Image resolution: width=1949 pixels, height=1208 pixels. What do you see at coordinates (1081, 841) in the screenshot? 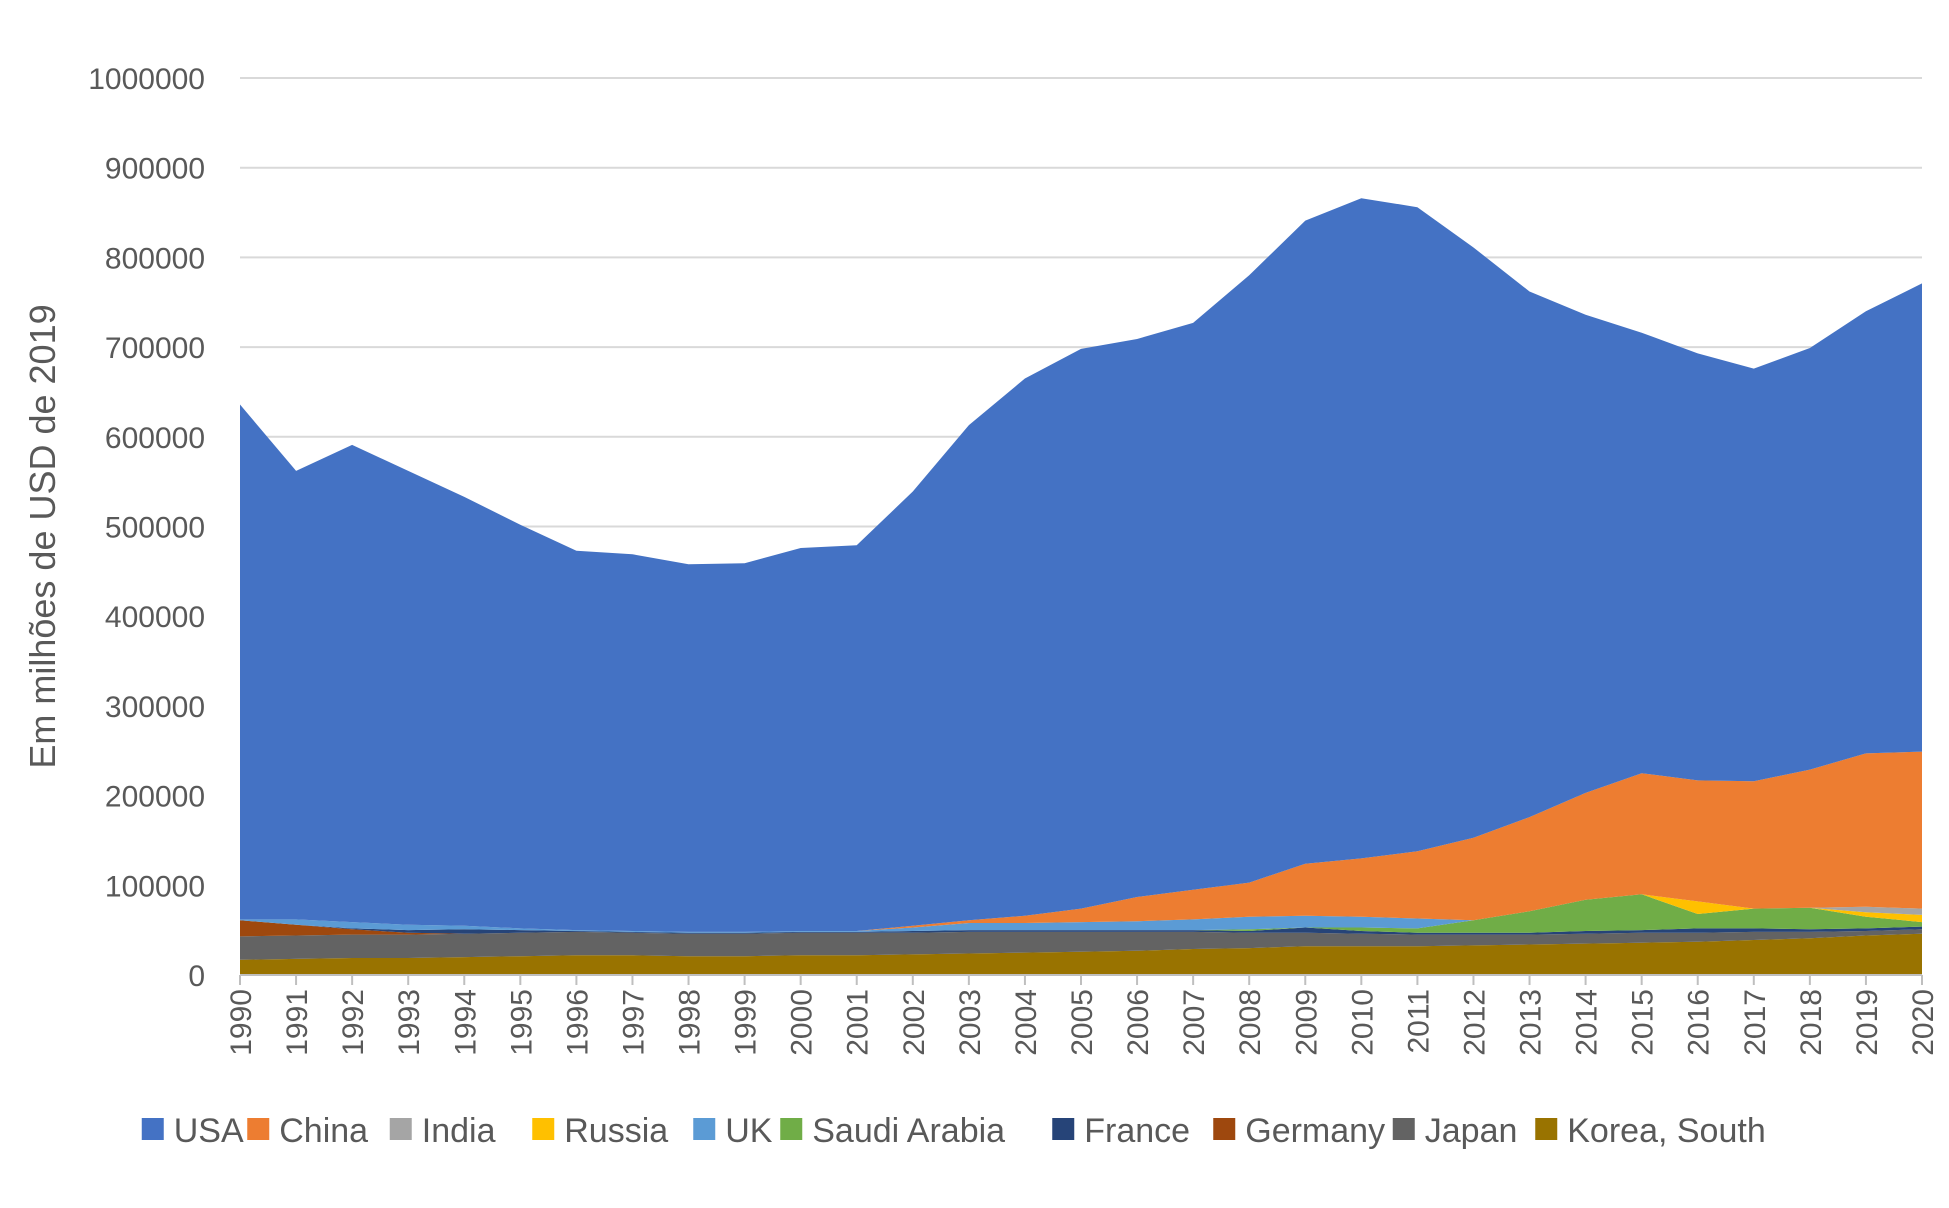
I see `area-china` at bounding box center [1081, 841].